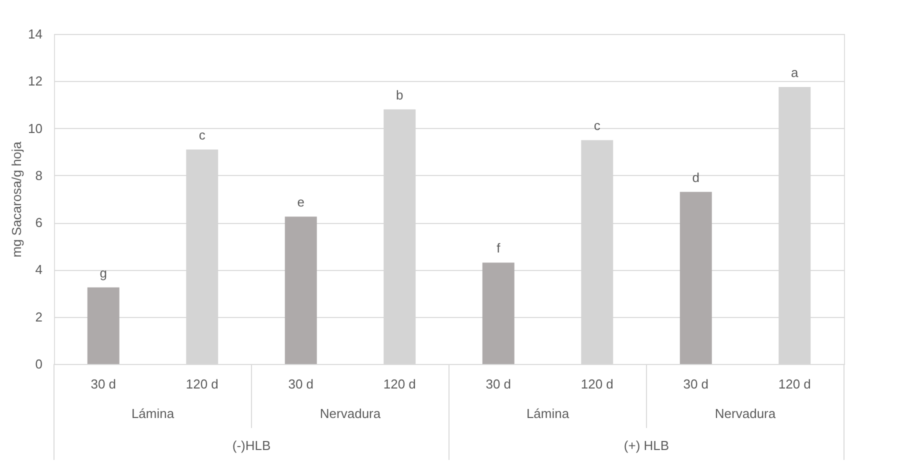 The width and height of the screenshot is (906, 465). I want to click on y-tick-label: 6, so click(38, 222).